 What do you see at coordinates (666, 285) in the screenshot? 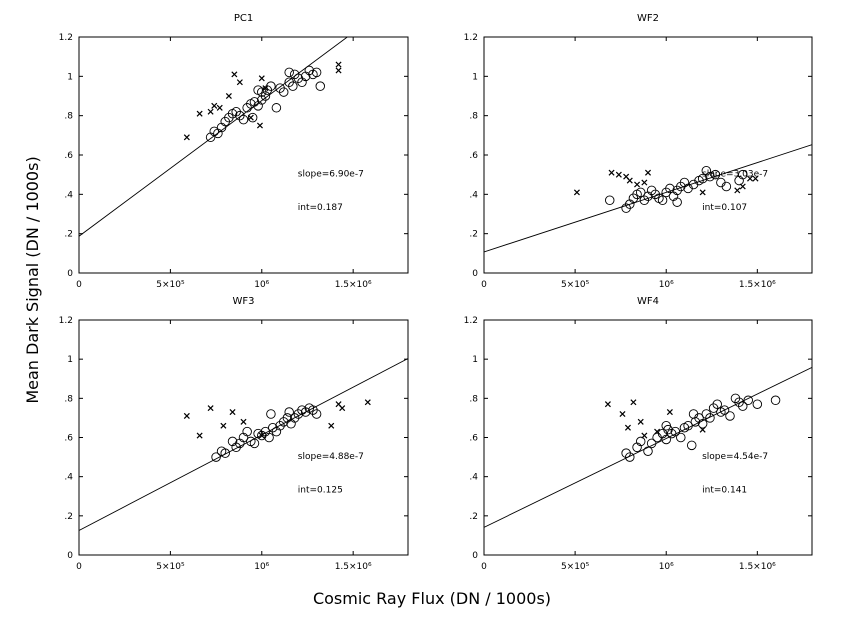
I see `x-tick-label: 10⁶` at bounding box center [666, 285].